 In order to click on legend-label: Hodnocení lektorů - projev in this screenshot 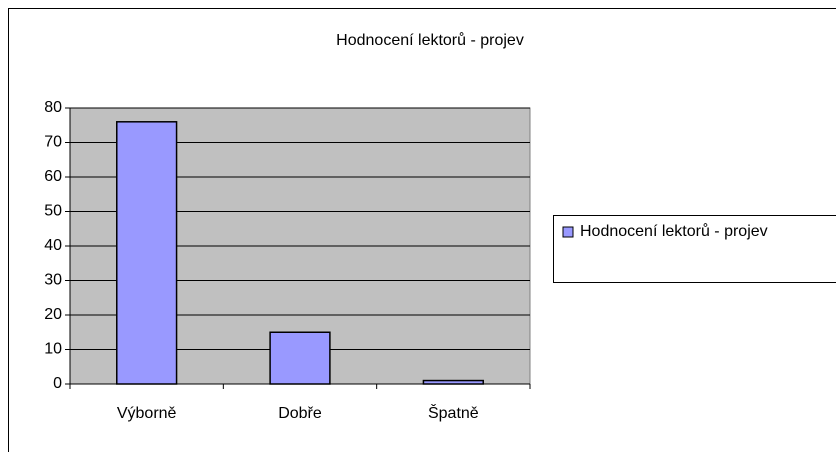, I will do `click(674, 231)`.